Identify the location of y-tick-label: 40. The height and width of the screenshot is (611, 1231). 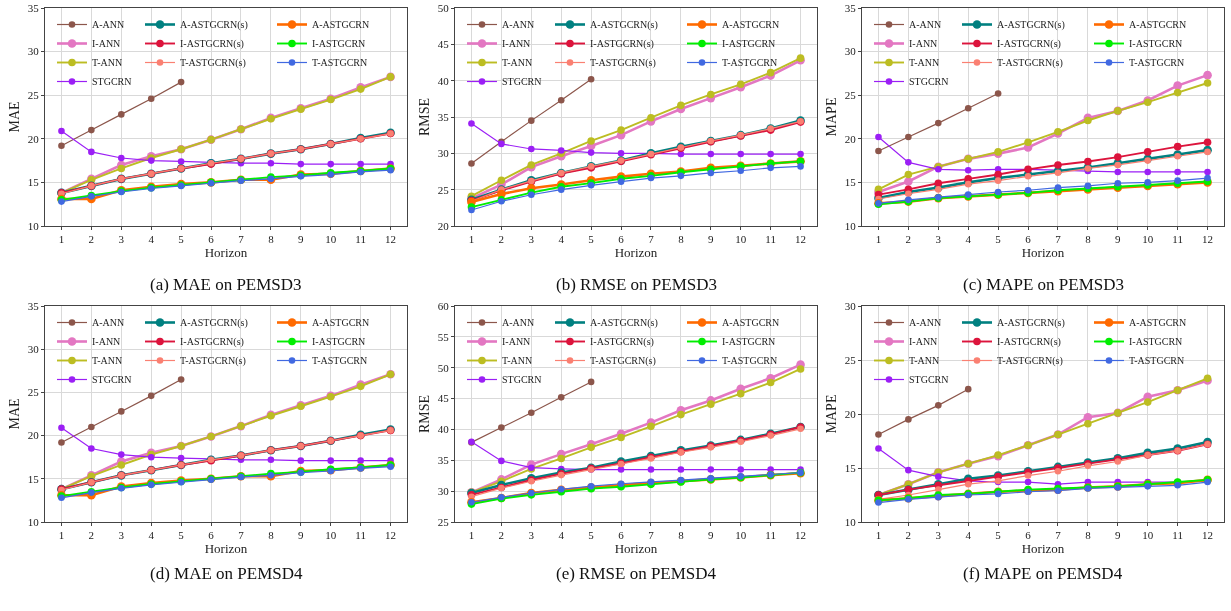
(443, 80).